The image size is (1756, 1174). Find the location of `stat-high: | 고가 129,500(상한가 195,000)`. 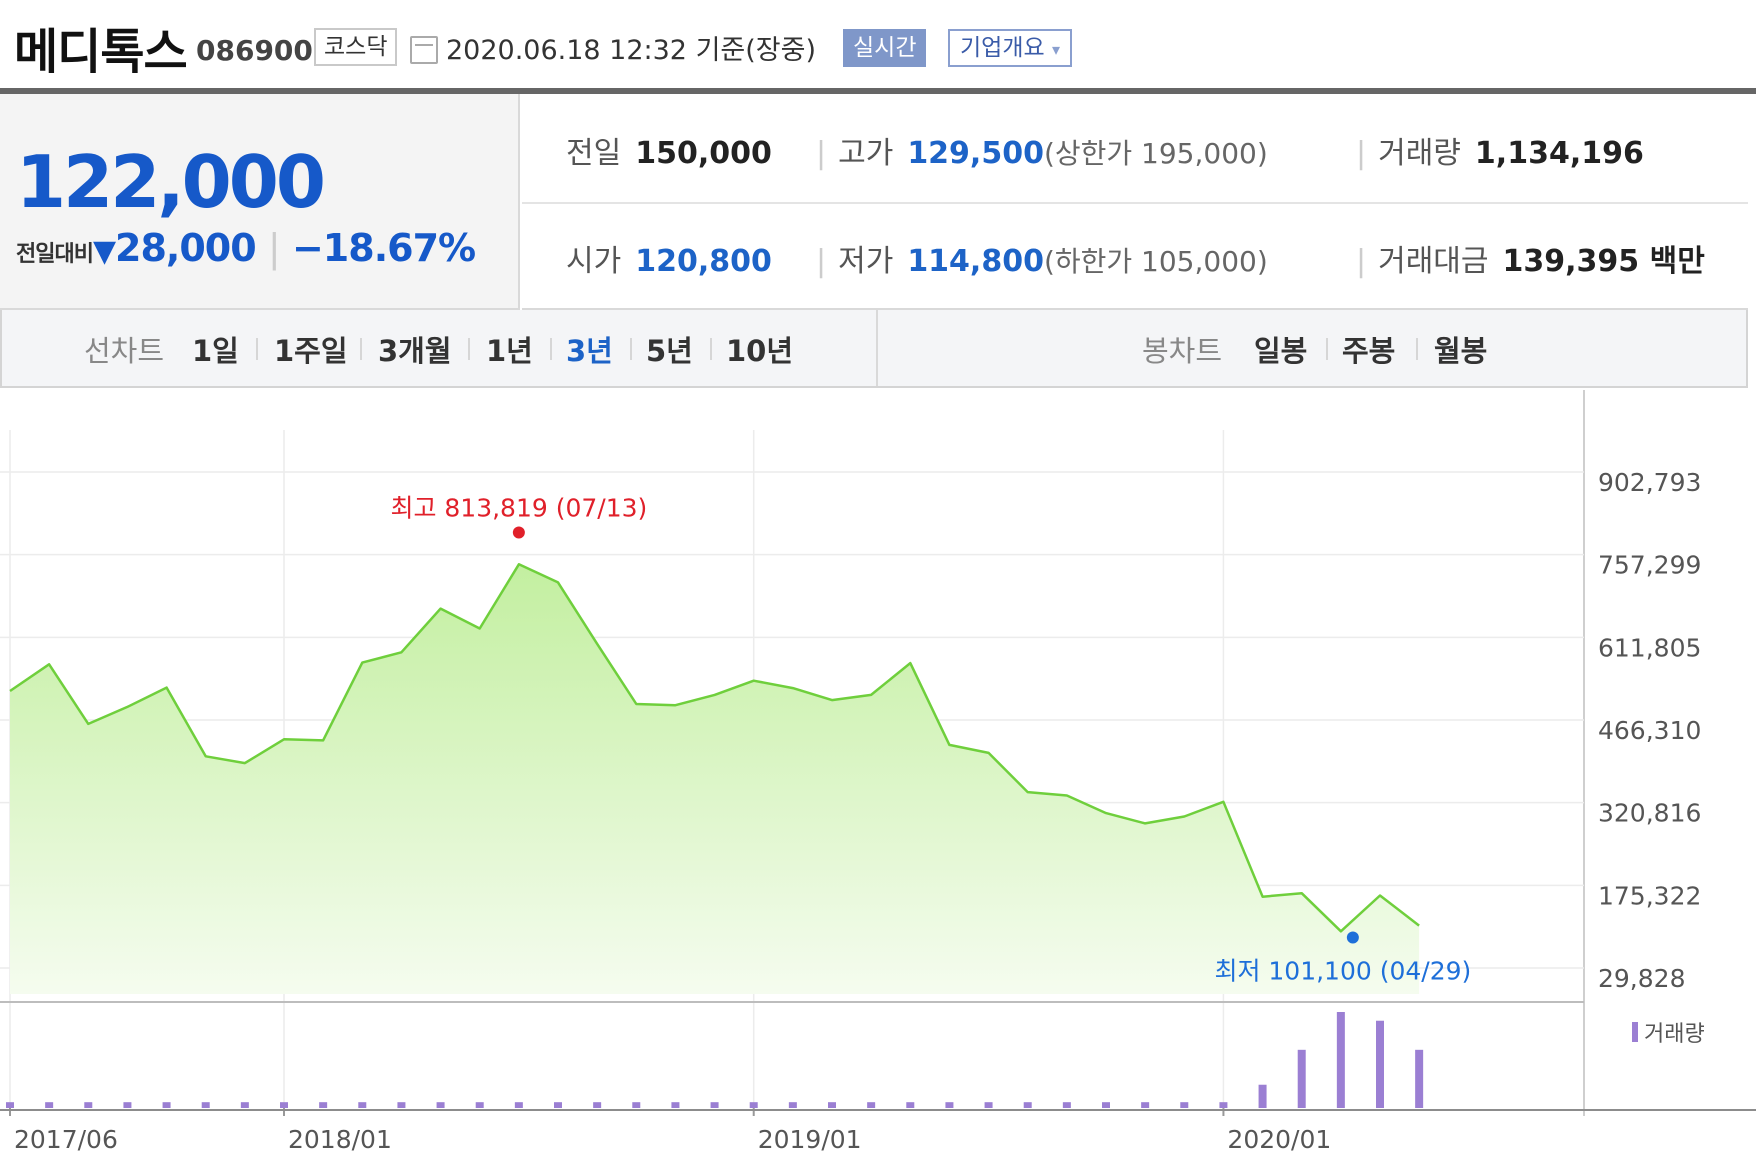

stat-high: | 고가 129,500(상한가 195,000) is located at coordinates (1042, 150).